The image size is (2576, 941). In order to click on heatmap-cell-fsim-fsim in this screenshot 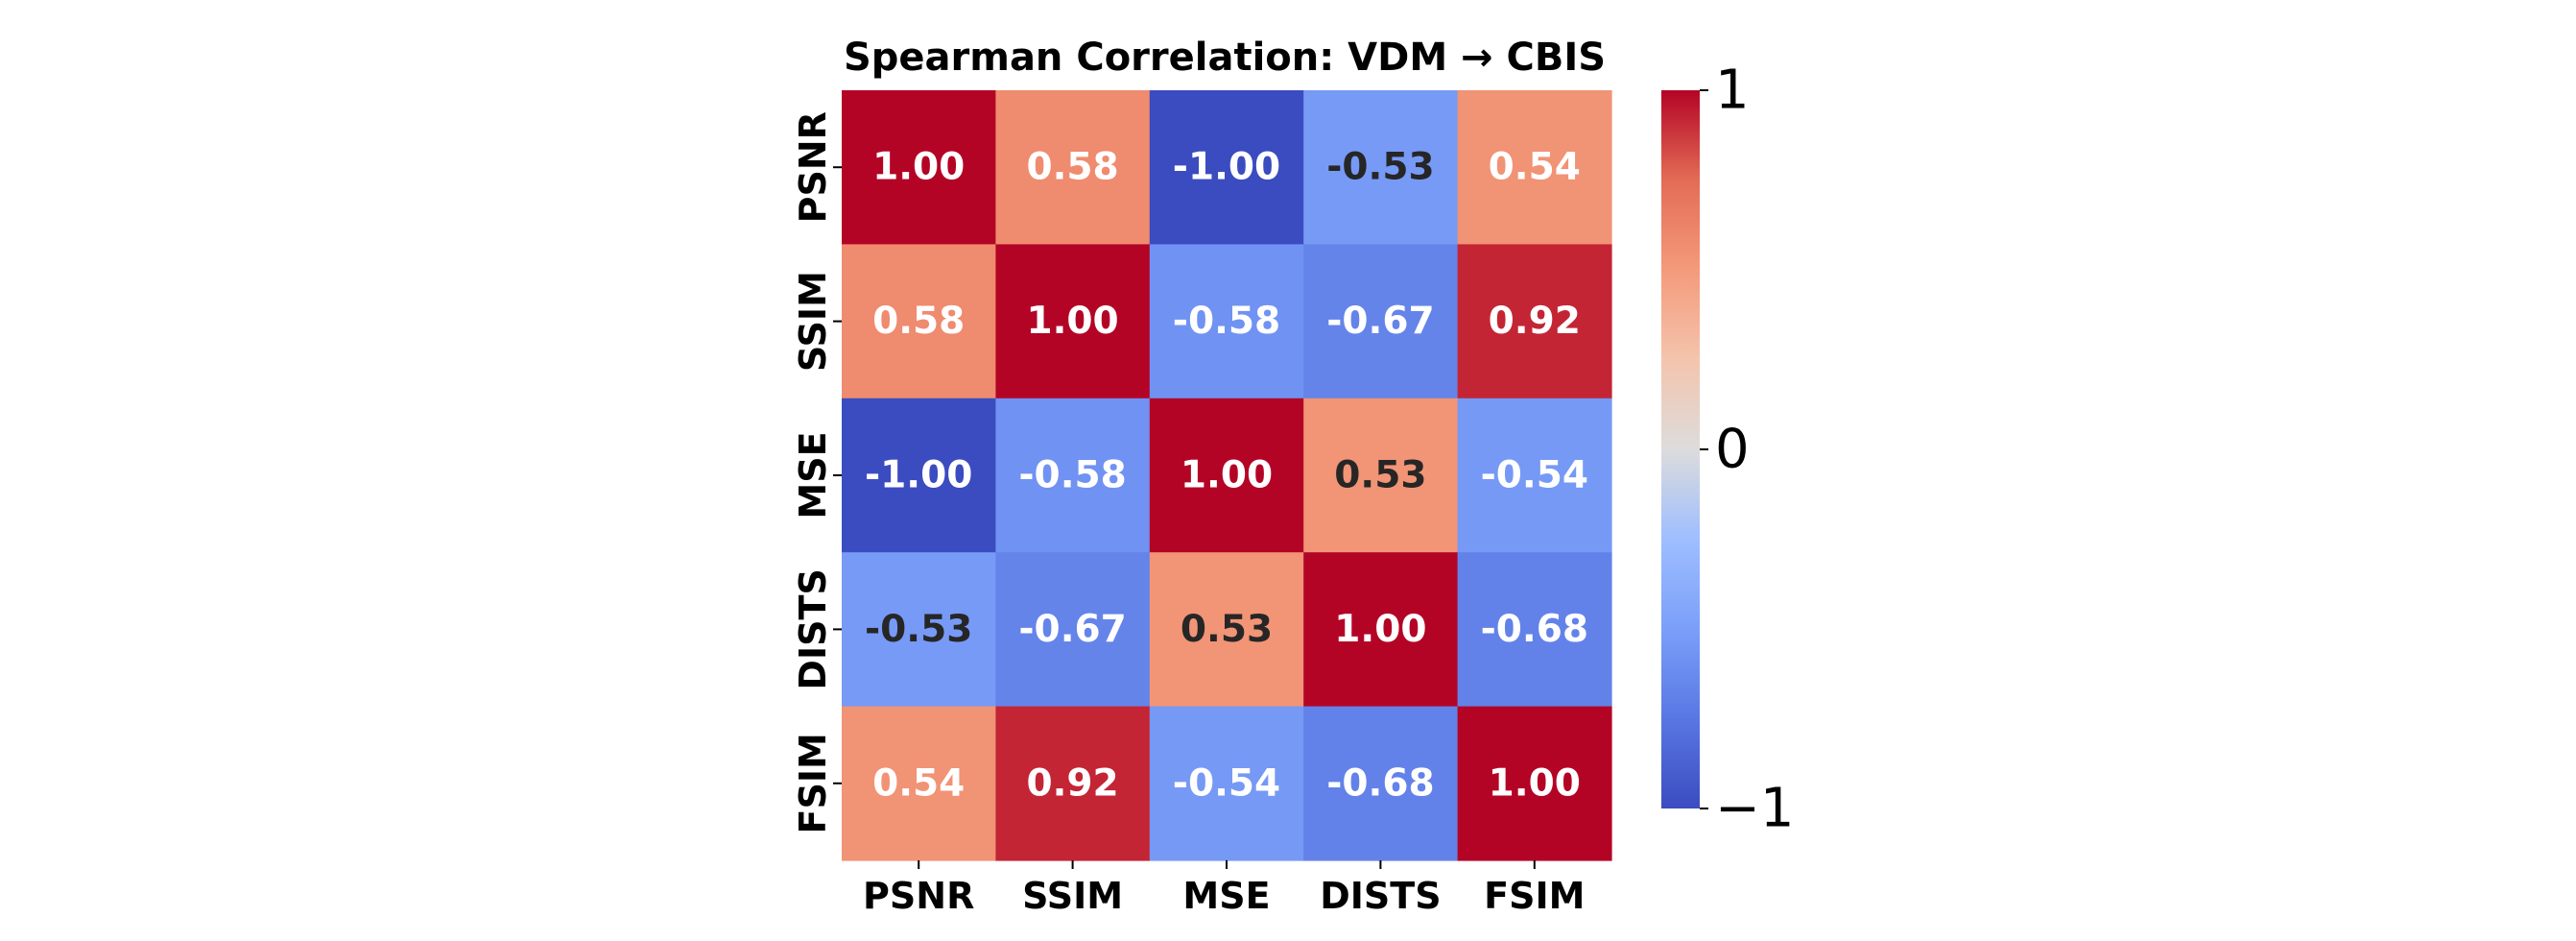, I will do `click(1534, 784)`.